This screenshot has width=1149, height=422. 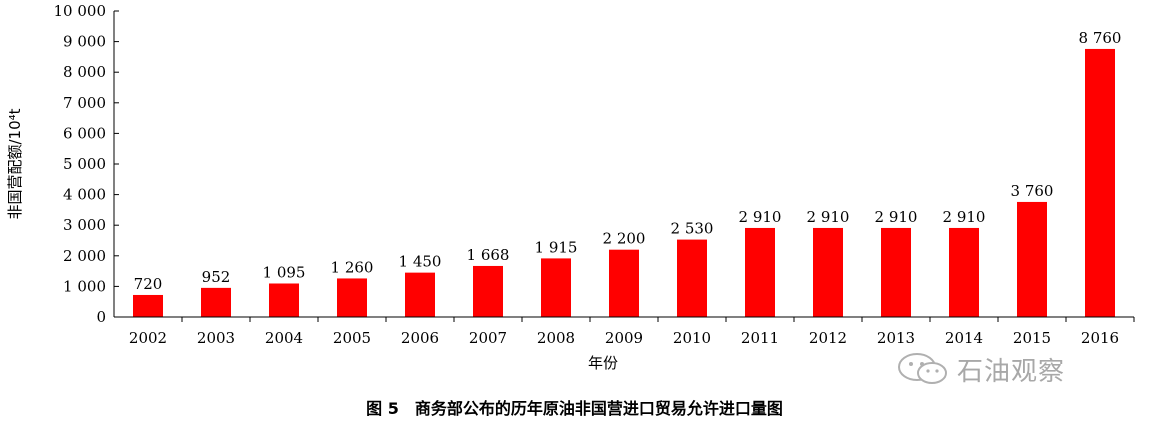 I want to click on x-tick-label: 2002, so click(x=148, y=338).